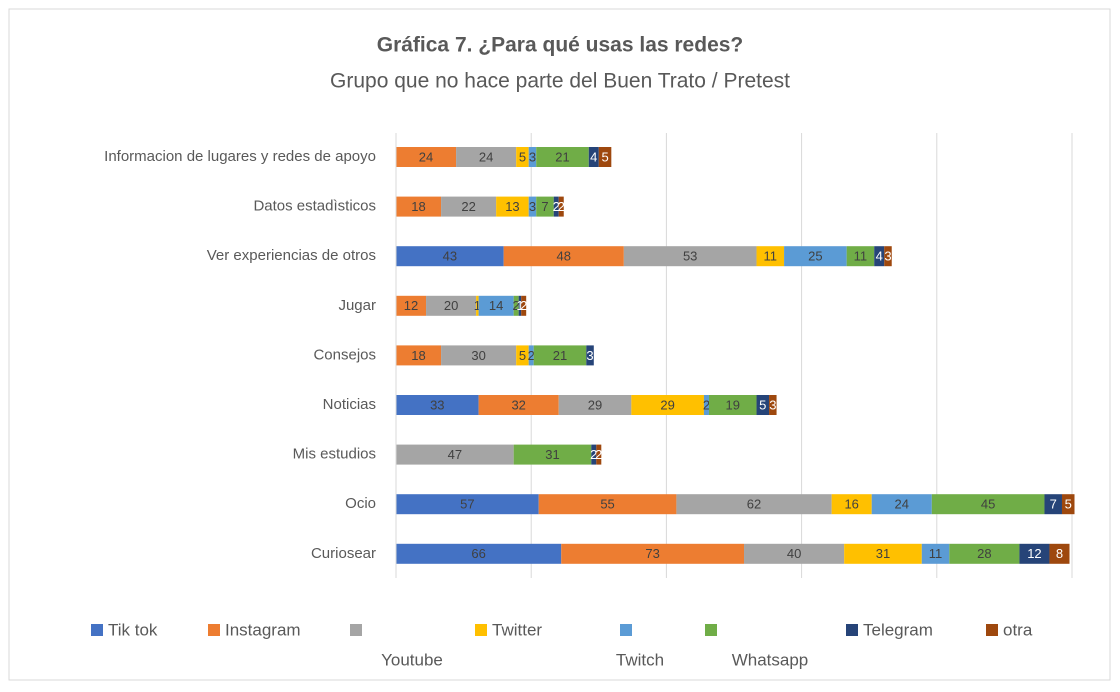  Describe the element at coordinates (291, 255) in the screenshot. I see `y-tick-label: Ver experiencias de otros` at that location.